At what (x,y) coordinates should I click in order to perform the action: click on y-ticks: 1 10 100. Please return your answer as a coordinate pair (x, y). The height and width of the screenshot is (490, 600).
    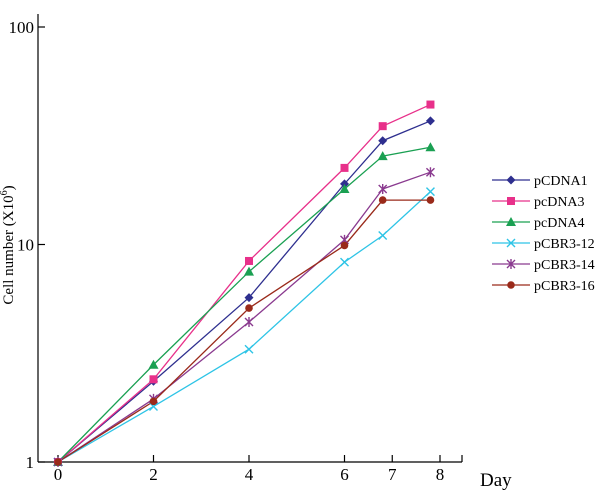
    Looking at the image, I should click on (27, 245).